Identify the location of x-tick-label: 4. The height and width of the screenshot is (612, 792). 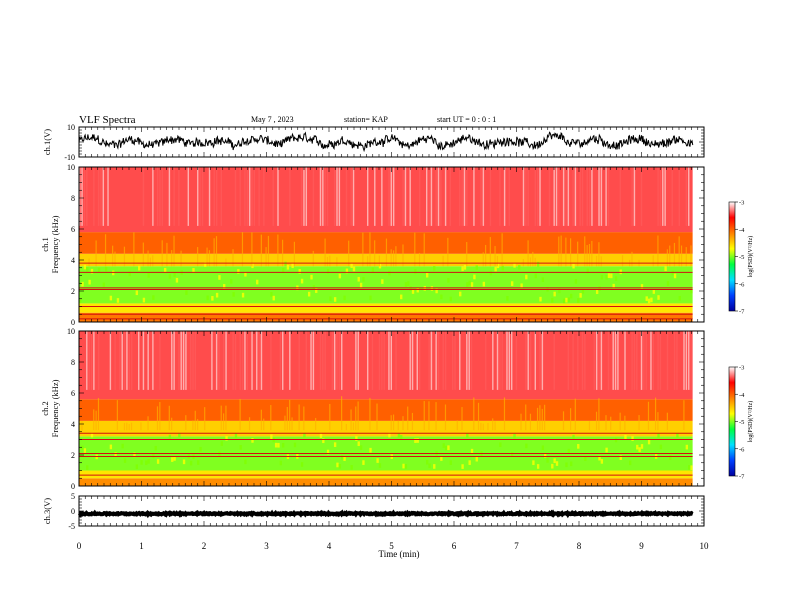
(329, 546).